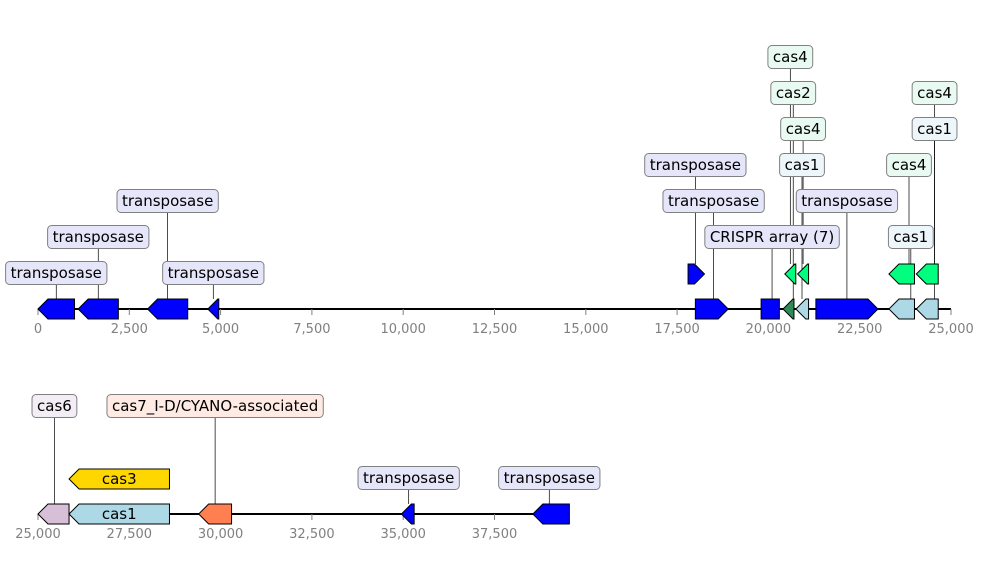 The width and height of the screenshot is (987, 566). I want to click on tick-label: 15,000, so click(586, 329).